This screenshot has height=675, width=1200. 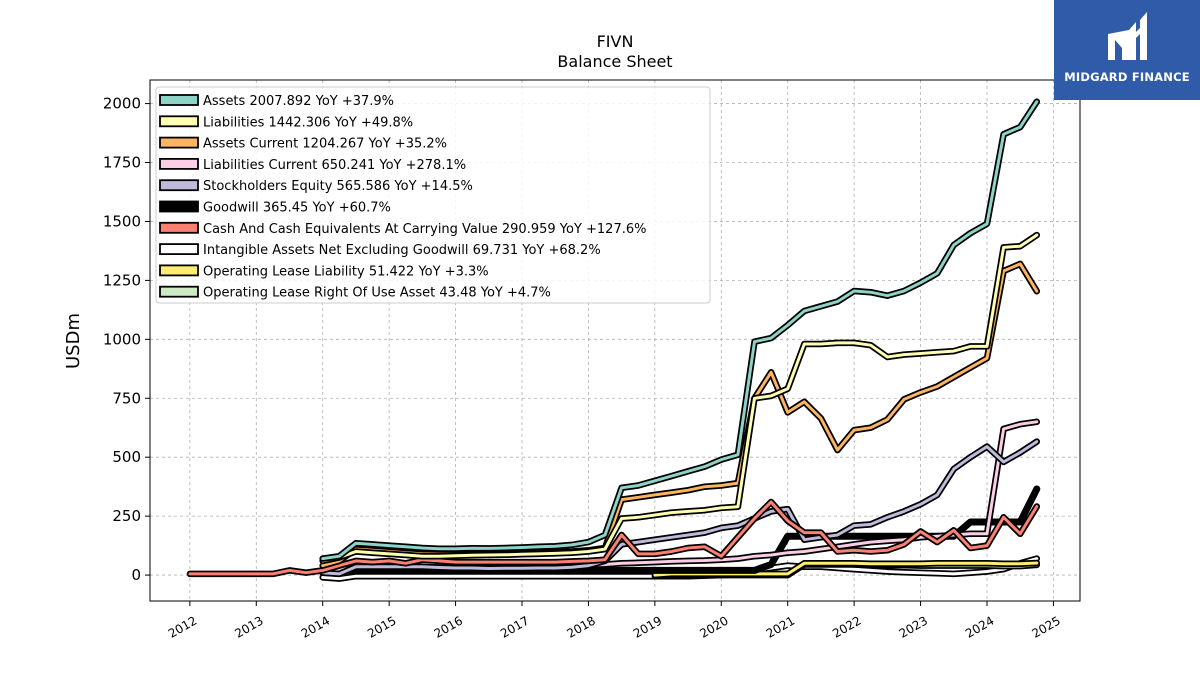 I want to click on x-tick-label: 2020, so click(x=713, y=626).